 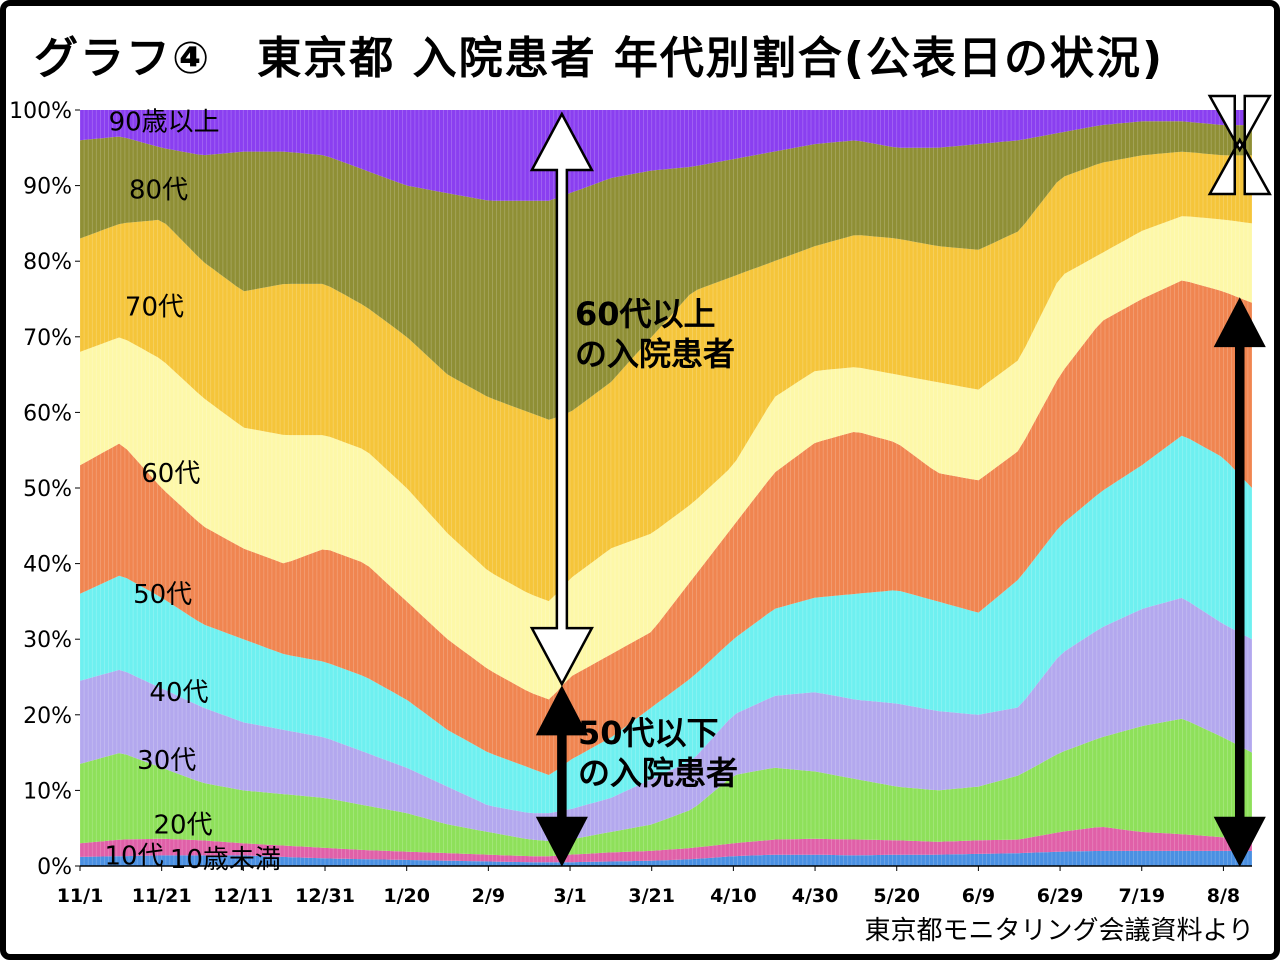 I want to click on x-tick-label: 11/21, so click(x=162, y=896).